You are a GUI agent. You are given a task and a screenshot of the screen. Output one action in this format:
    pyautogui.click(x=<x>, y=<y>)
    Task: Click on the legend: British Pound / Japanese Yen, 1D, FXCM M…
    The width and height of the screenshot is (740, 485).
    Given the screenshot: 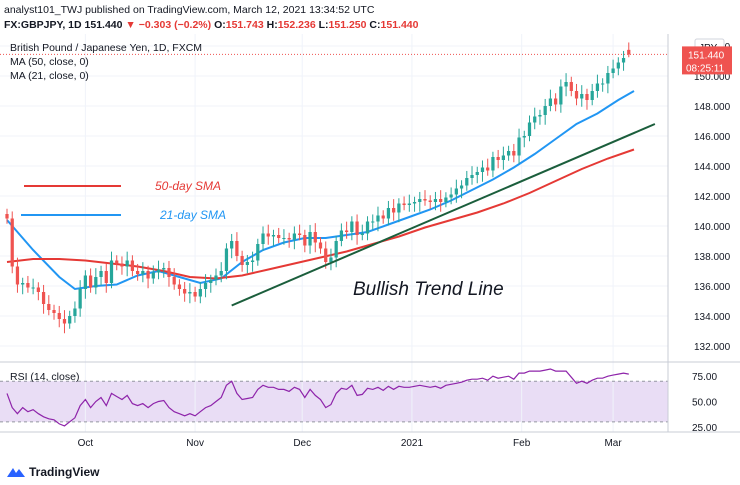 What is the action you would take?
    pyautogui.click(x=106, y=62)
    